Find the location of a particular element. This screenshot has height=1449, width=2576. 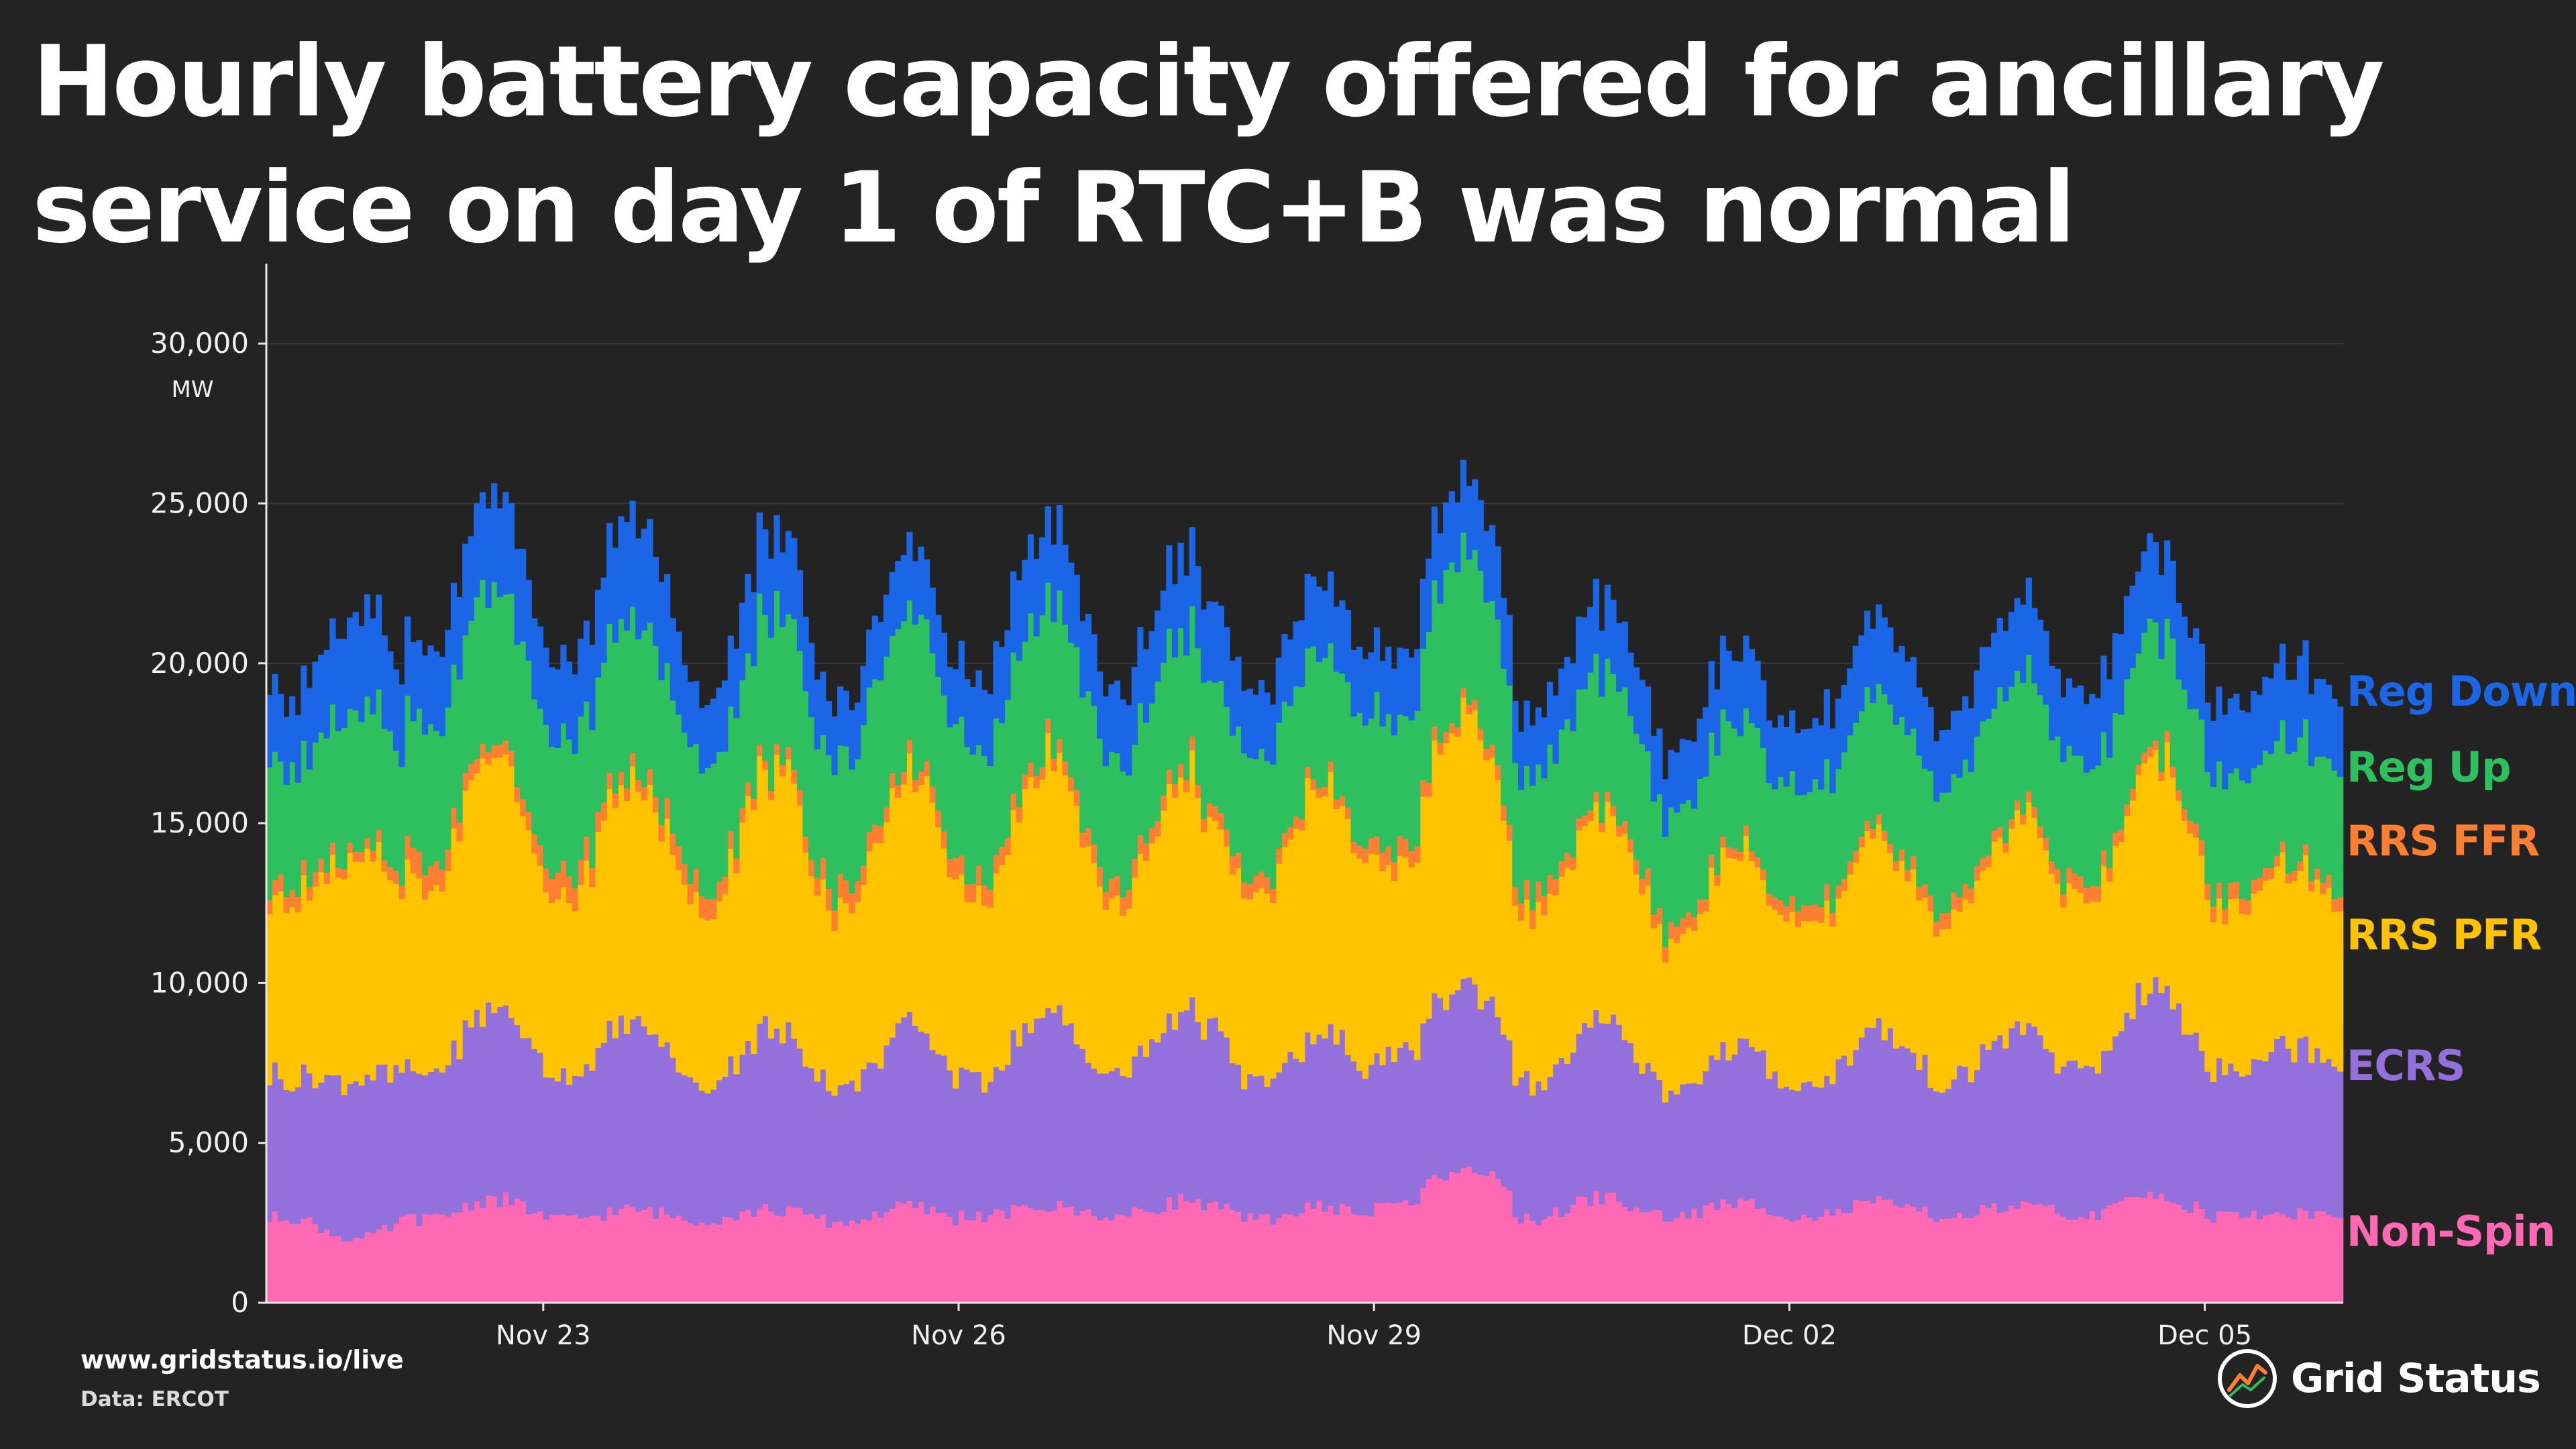

series-label-reg-up: Reg Up is located at coordinates (2428, 767).